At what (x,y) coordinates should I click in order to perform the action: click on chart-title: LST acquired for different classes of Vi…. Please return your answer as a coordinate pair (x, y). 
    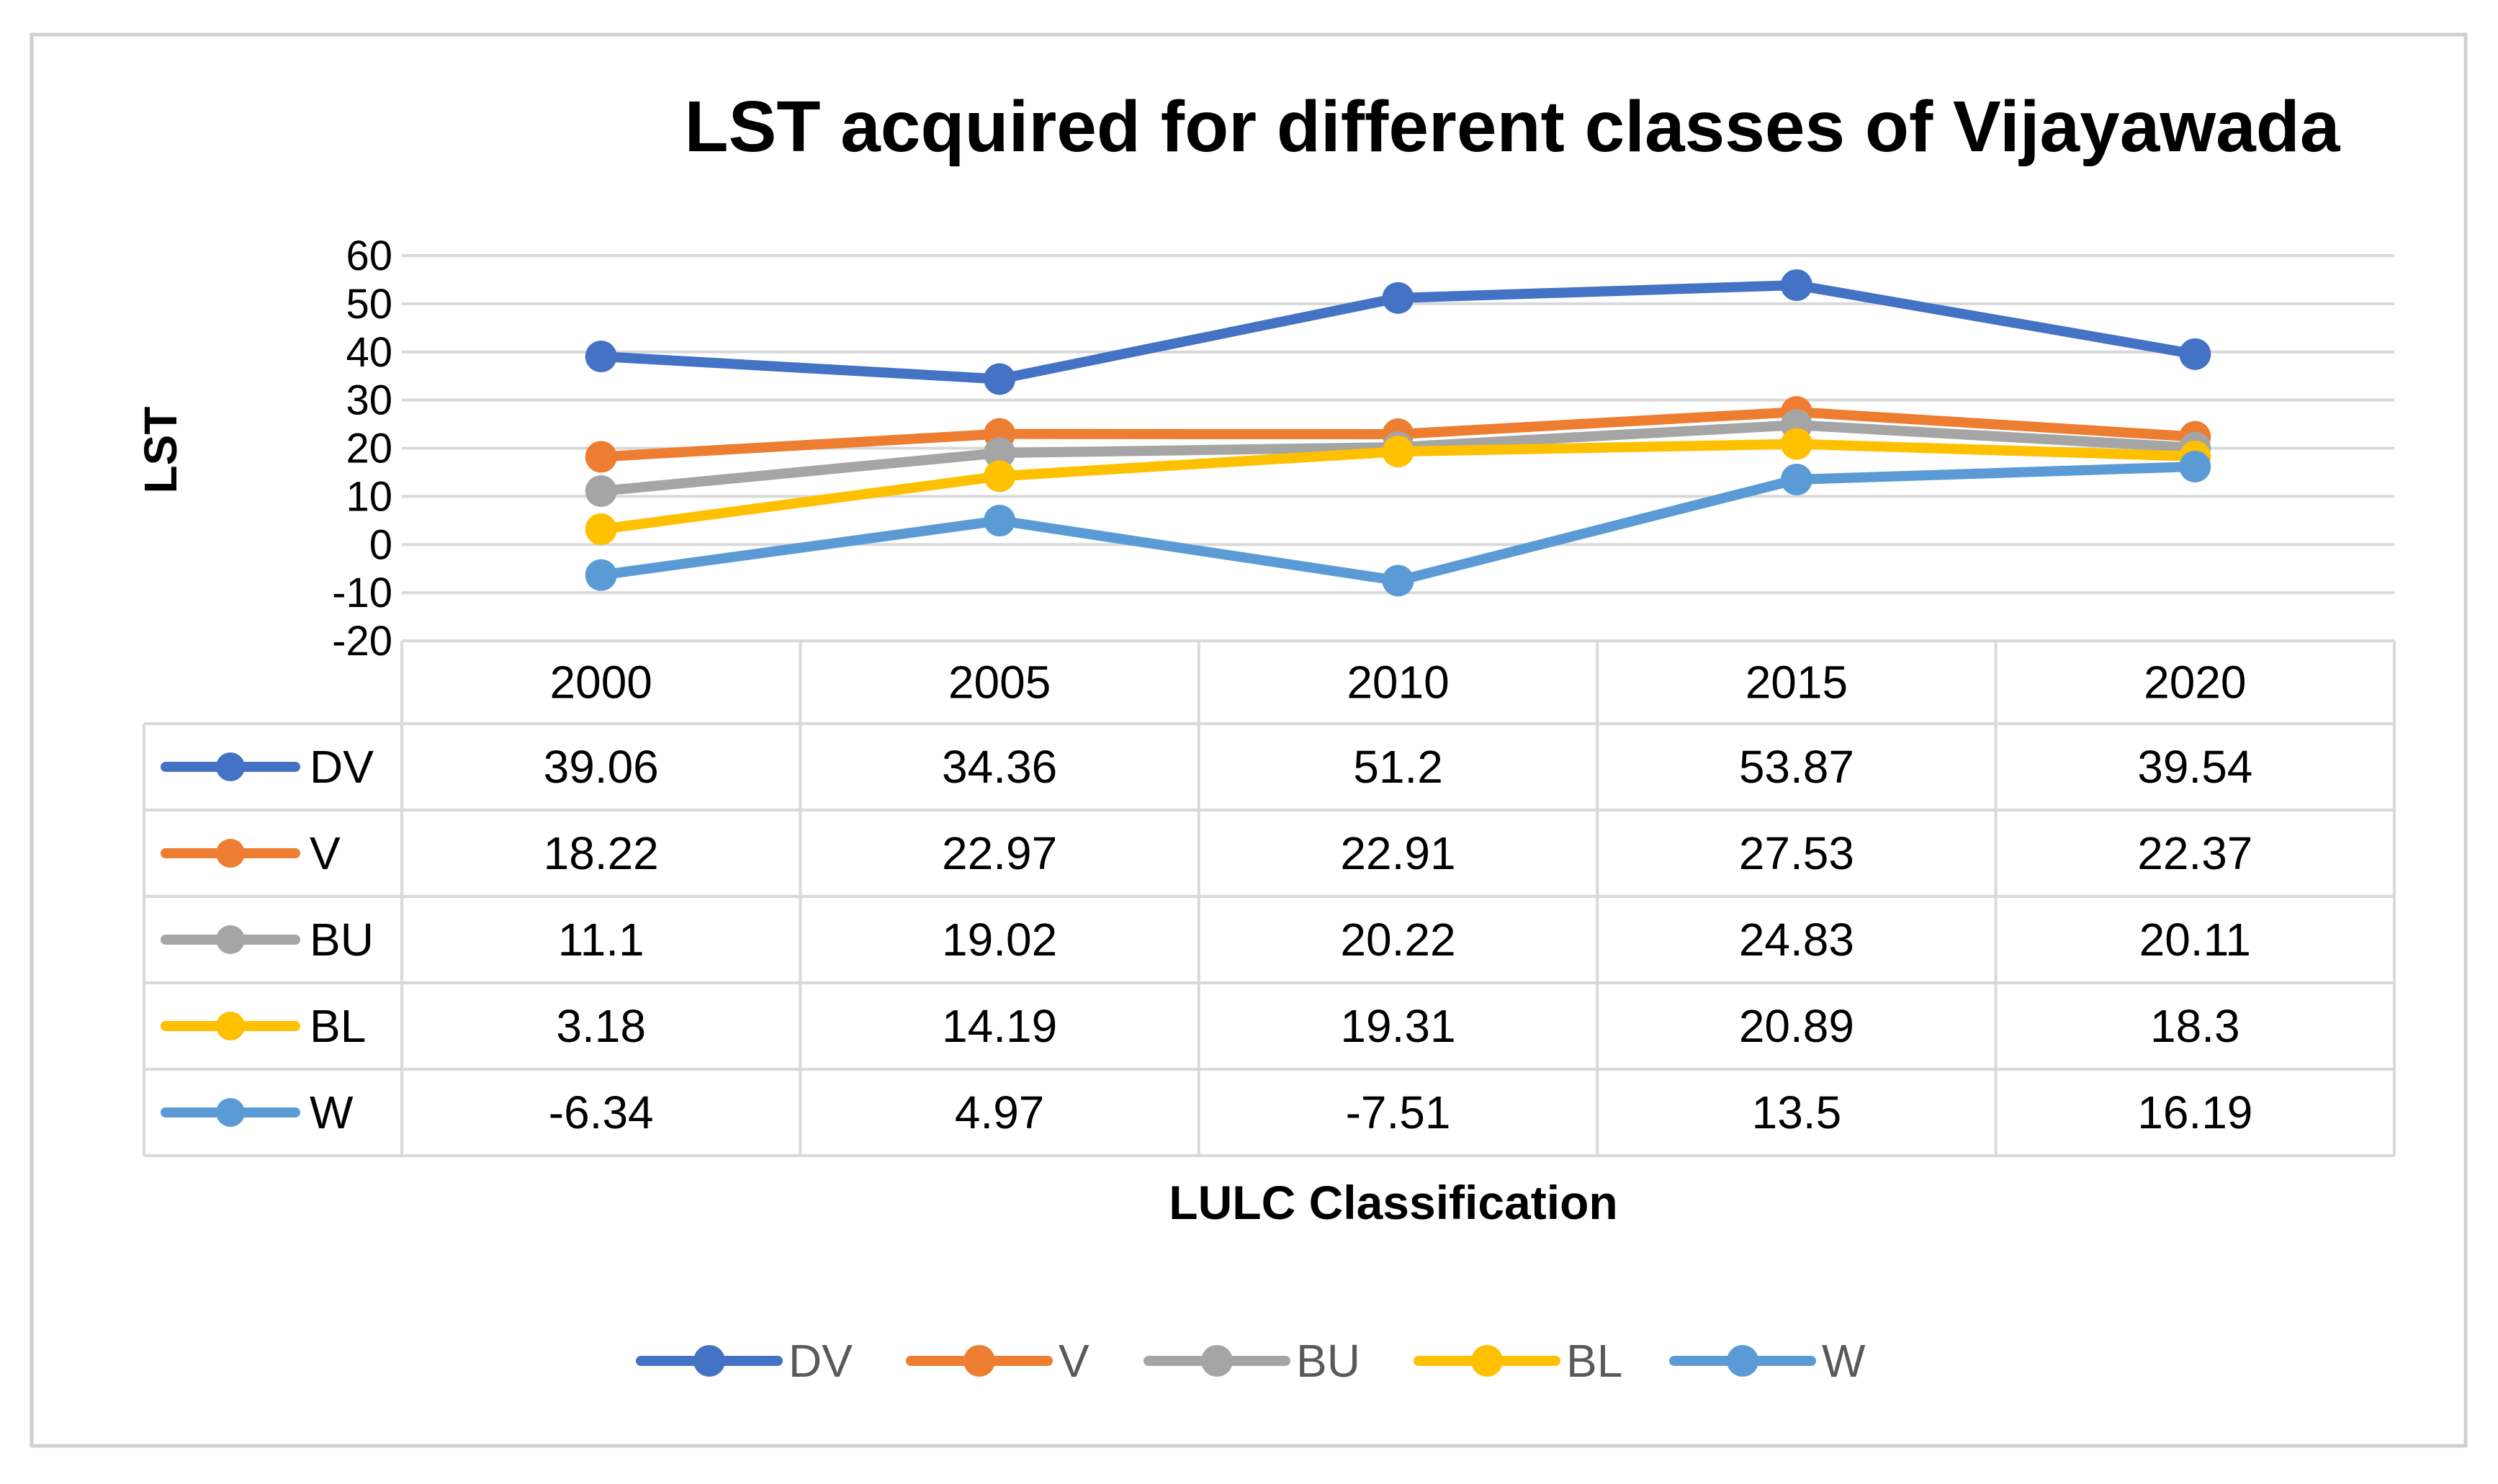
    Looking at the image, I should click on (1513, 126).